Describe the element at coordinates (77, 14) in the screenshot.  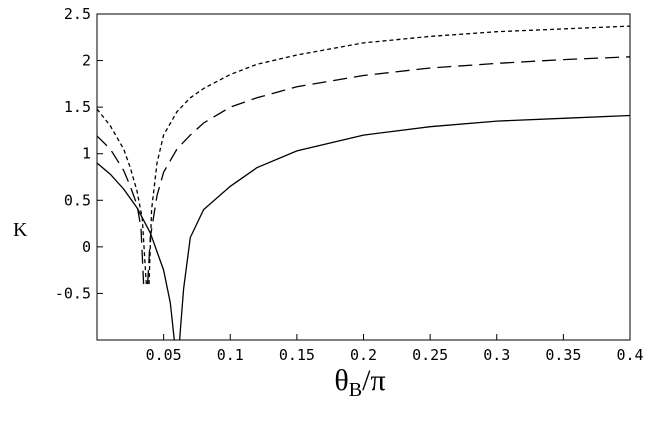
I see `y-tick-label: 2.5` at that location.